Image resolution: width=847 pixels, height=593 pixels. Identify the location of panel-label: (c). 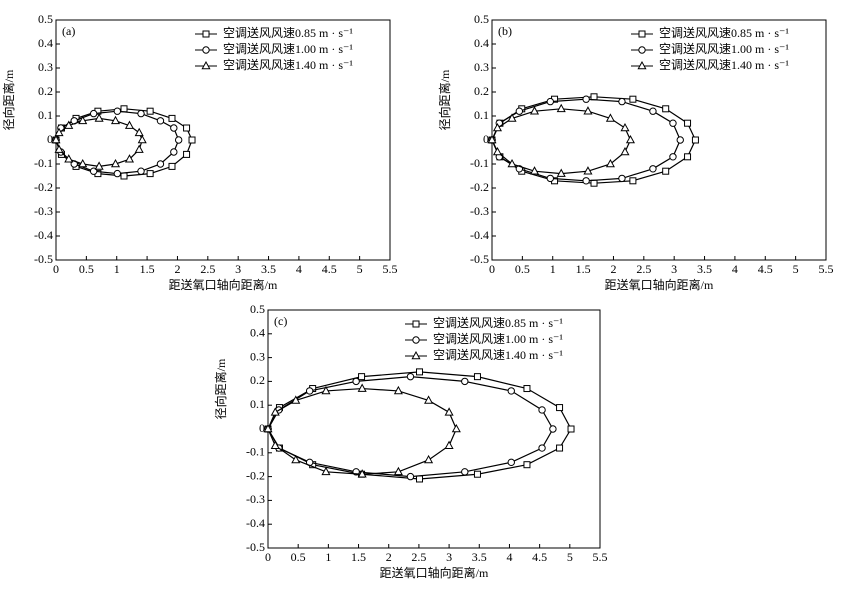
(280, 321).